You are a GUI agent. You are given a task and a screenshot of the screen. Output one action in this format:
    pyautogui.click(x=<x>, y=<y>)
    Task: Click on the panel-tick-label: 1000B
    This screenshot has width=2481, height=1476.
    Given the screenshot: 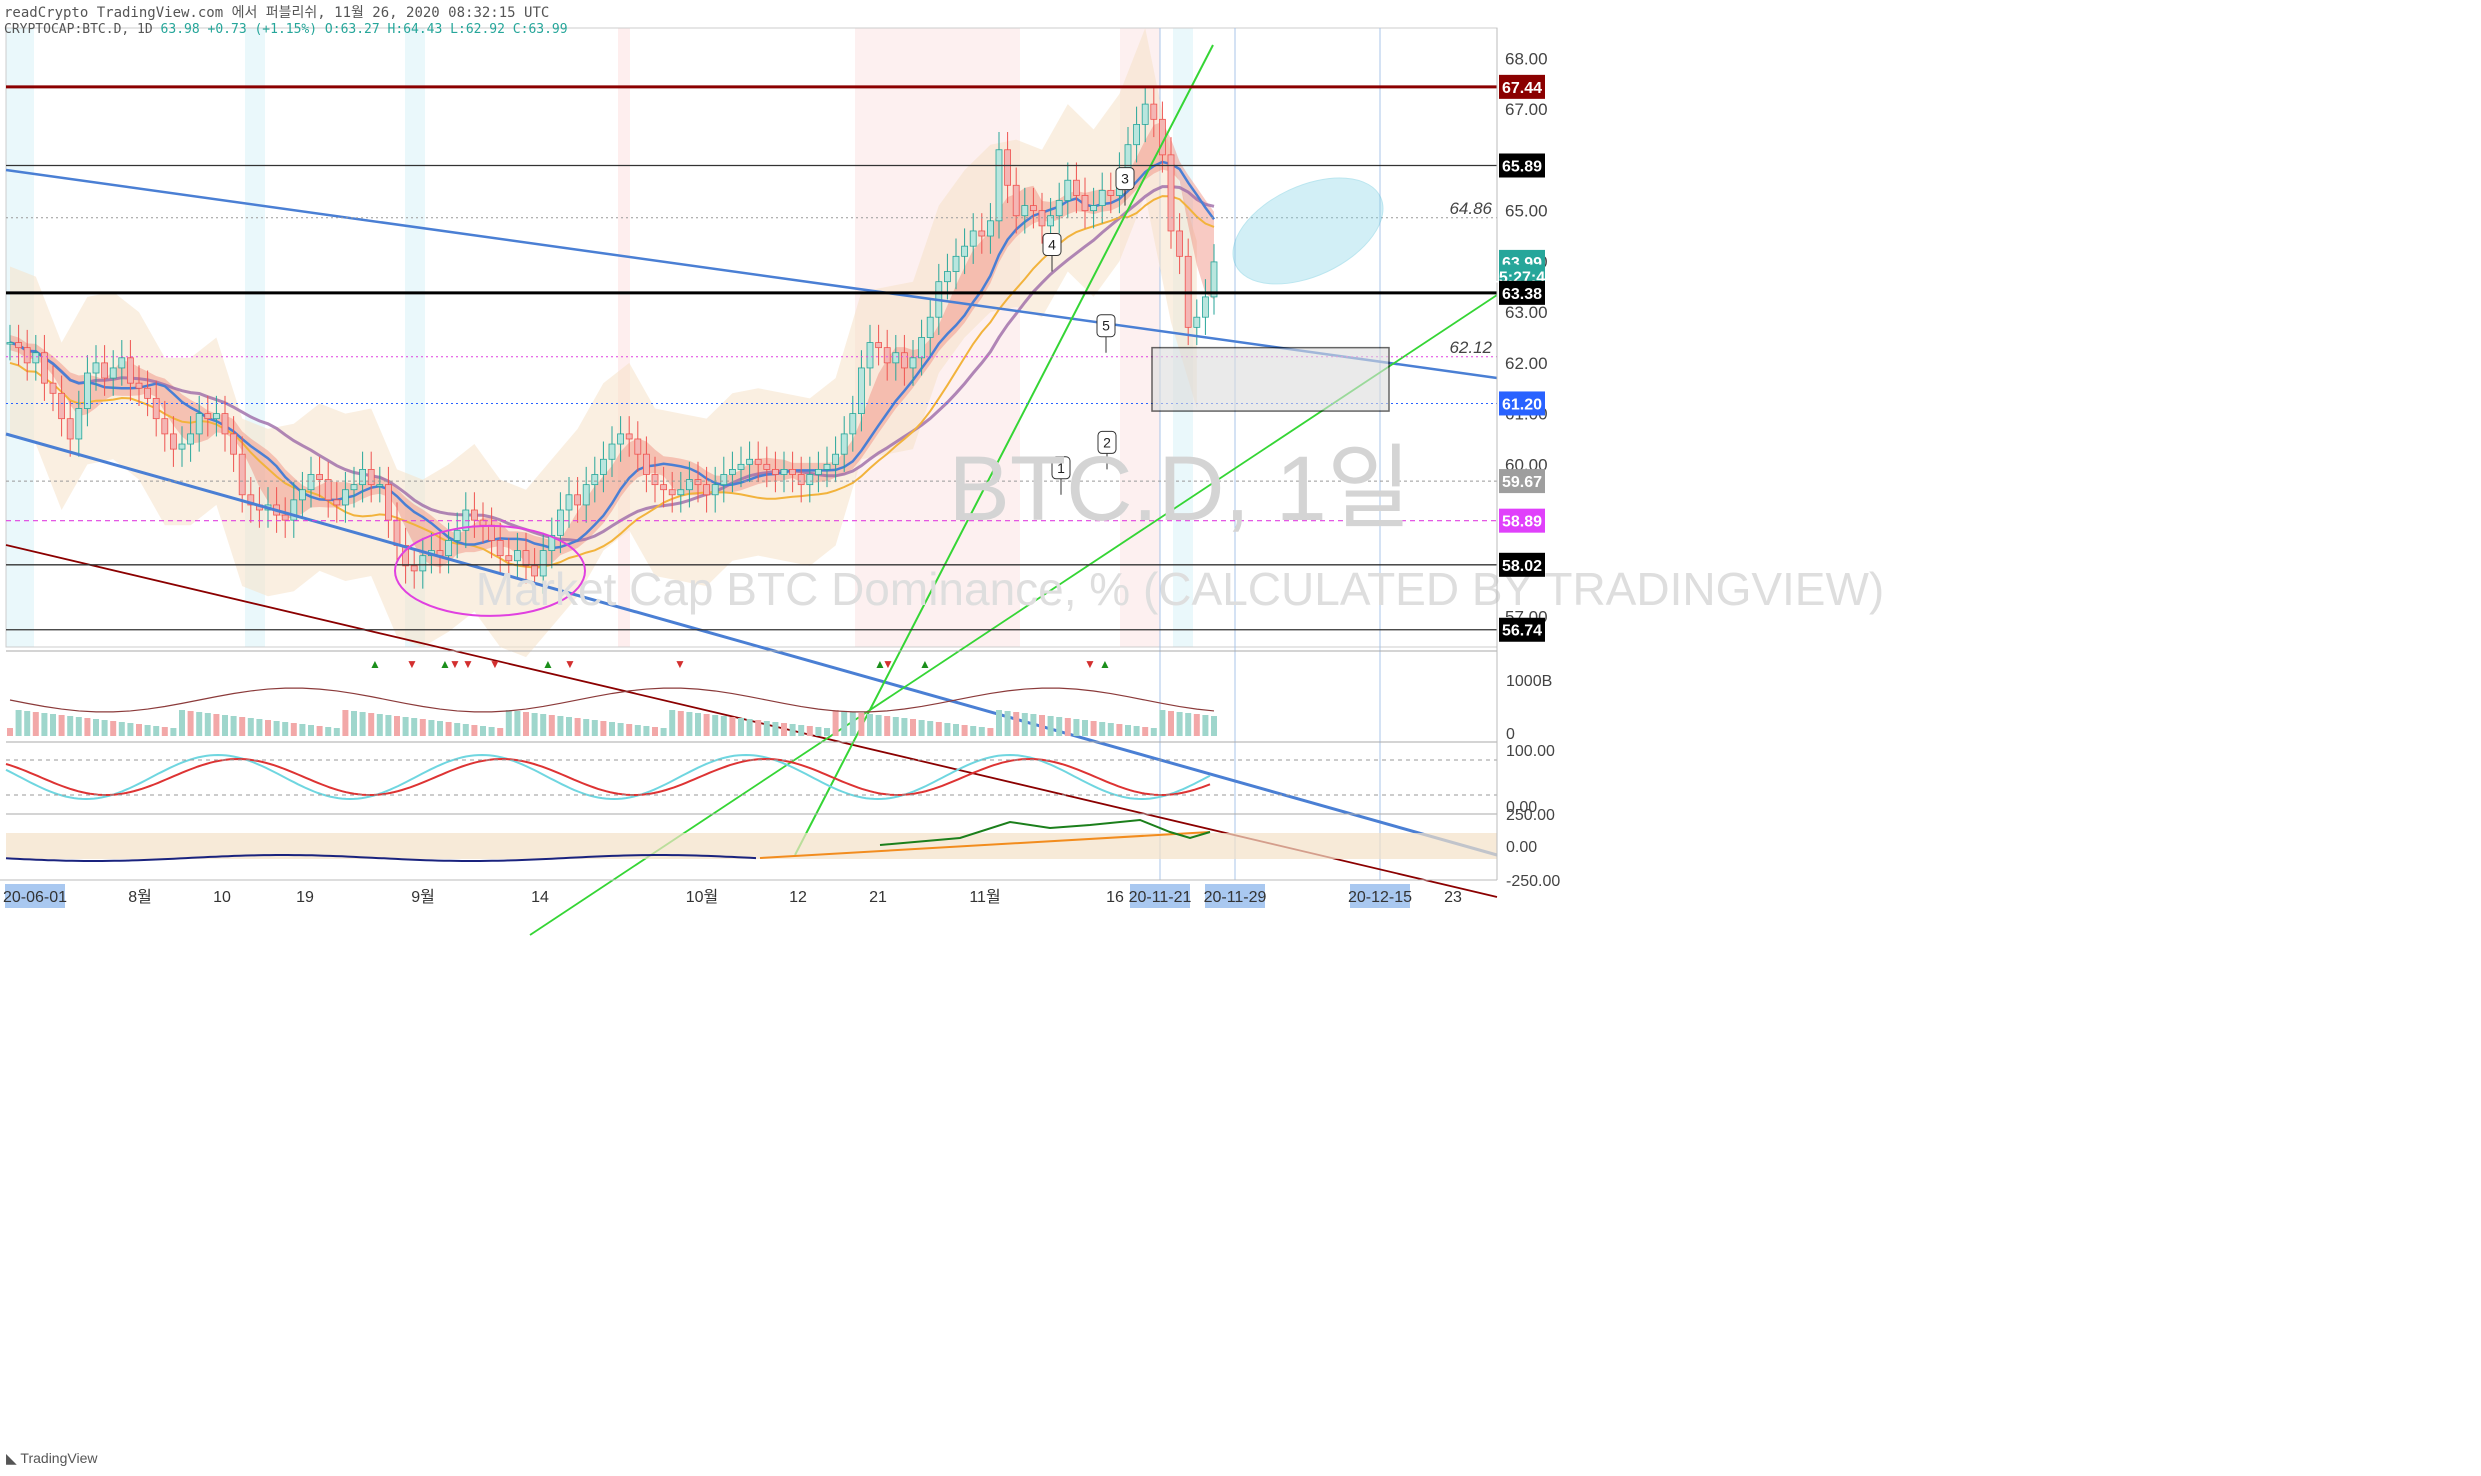 What is the action you would take?
    pyautogui.click(x=1529, y=681)
    